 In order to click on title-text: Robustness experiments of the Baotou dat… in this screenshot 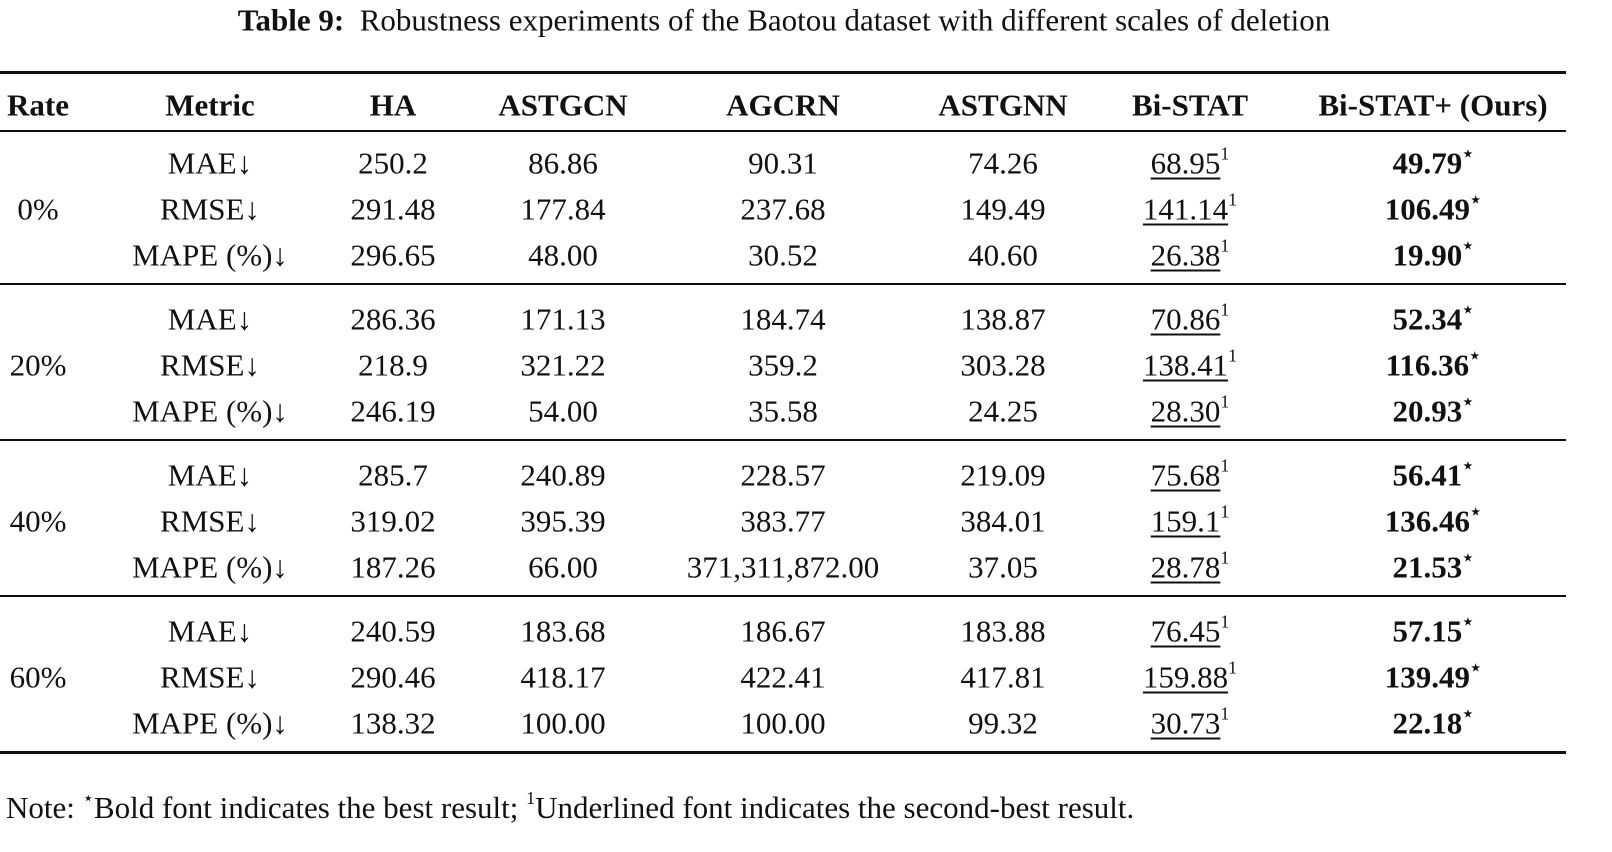, I will do `click(845, 20)`.